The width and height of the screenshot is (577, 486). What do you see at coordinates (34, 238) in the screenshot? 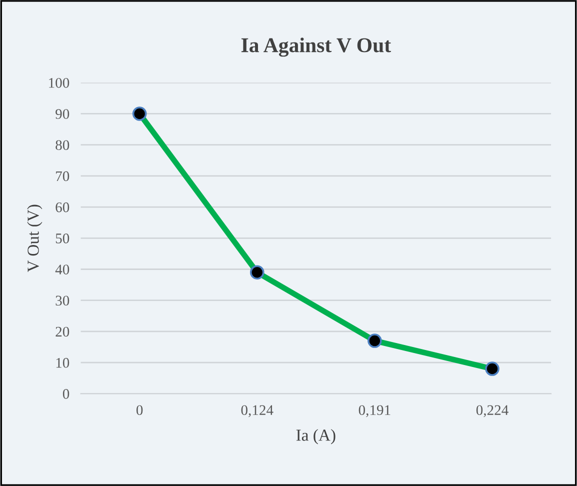
I see `y-axis-title: V Out (V)` at bounding box center [34, 238].